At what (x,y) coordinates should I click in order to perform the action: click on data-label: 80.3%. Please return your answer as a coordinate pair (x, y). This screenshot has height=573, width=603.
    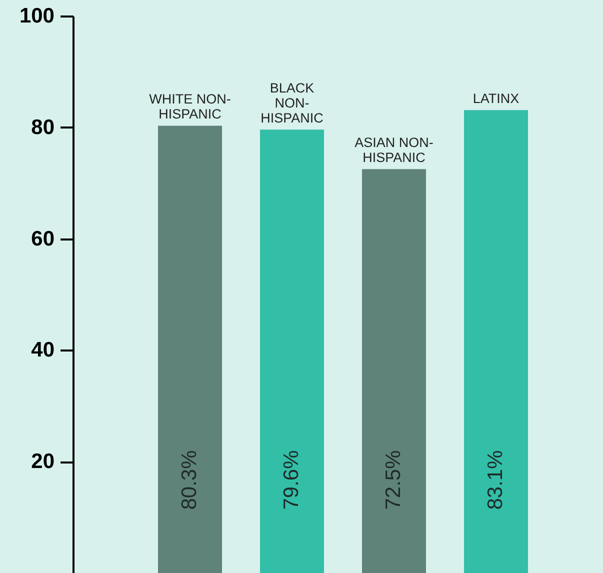
    Looking at the image, I should click on (189, 480).